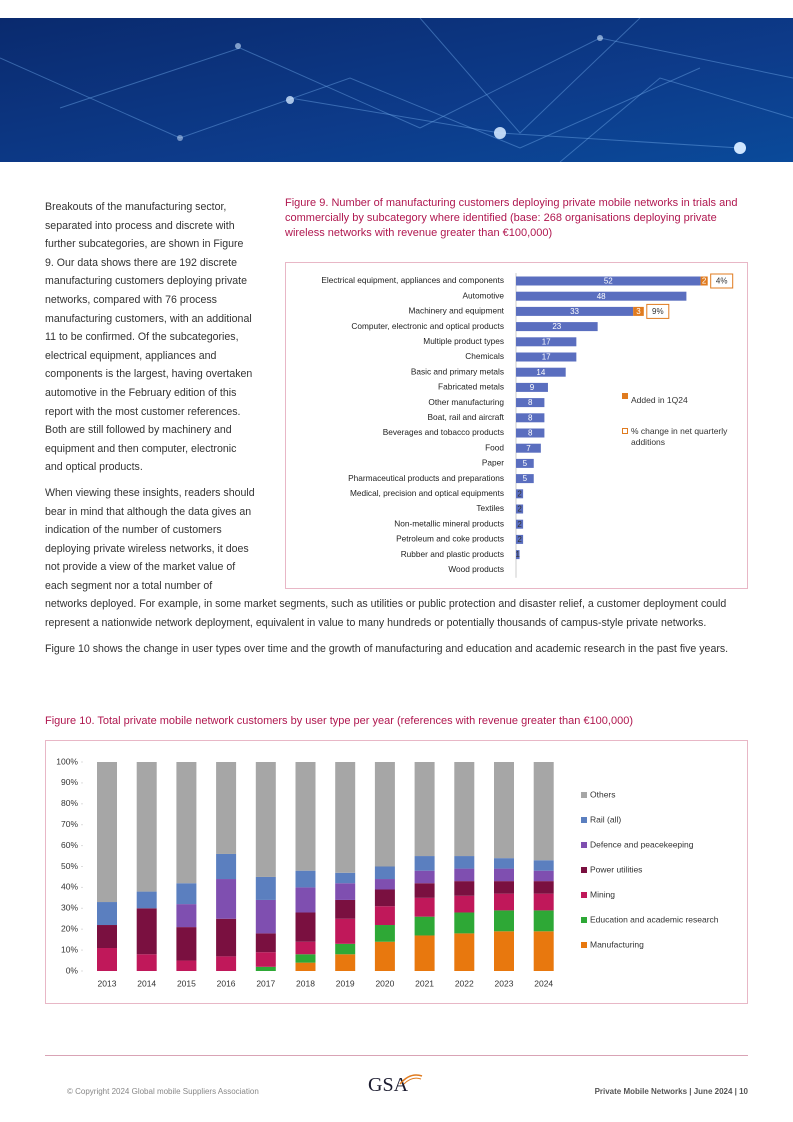 The image size is (793, 1122). I want to click on change-label: 9%, so click(658, 311).